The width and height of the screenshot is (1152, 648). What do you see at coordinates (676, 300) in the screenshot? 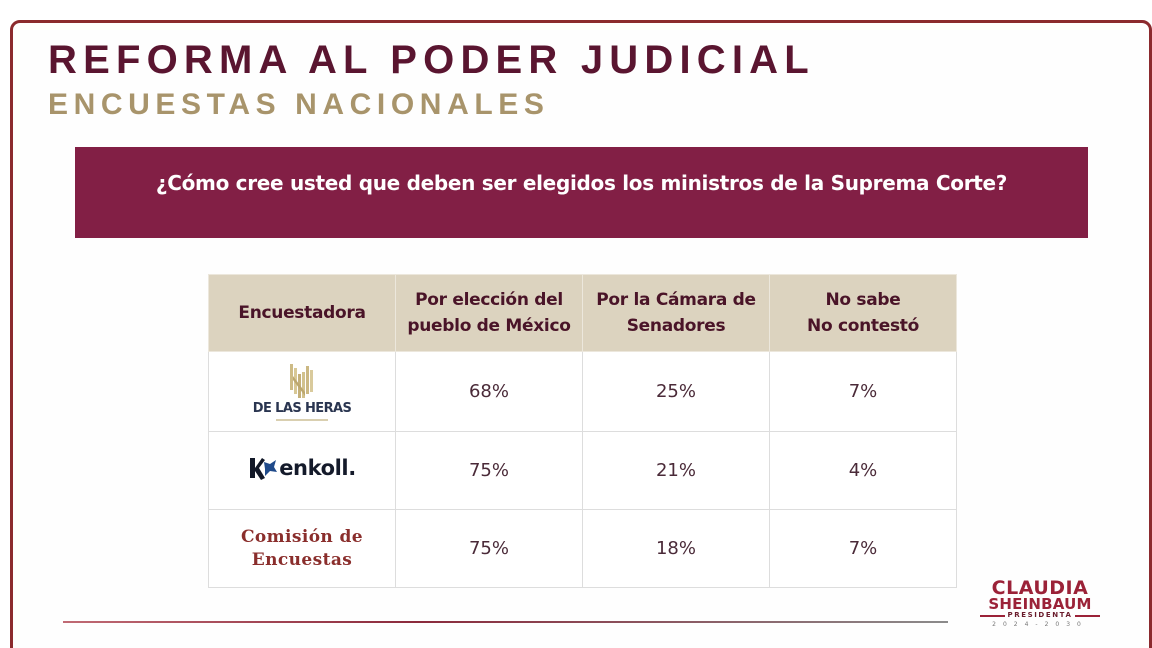
I see `header-line: Por la Cámara de` at bounding box center [676, 300].